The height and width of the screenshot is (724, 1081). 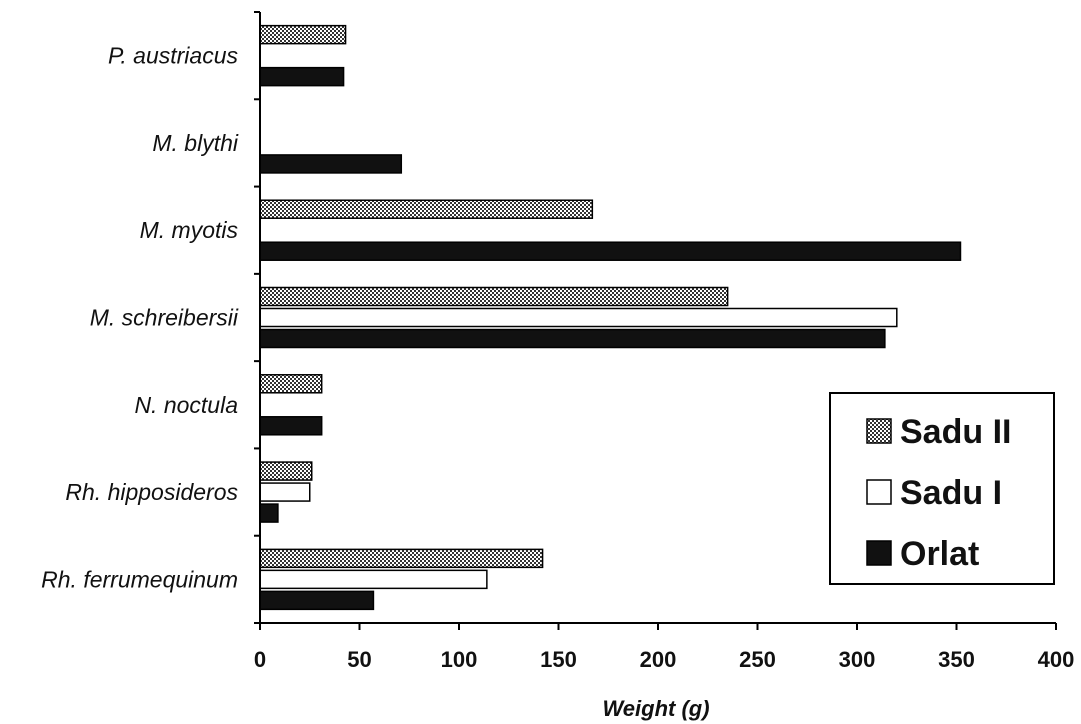 What do you see at coordinates (291, 426) in the screenshot?
I see `bar-orlat-n-noctula` at bounding box center [291, 426].